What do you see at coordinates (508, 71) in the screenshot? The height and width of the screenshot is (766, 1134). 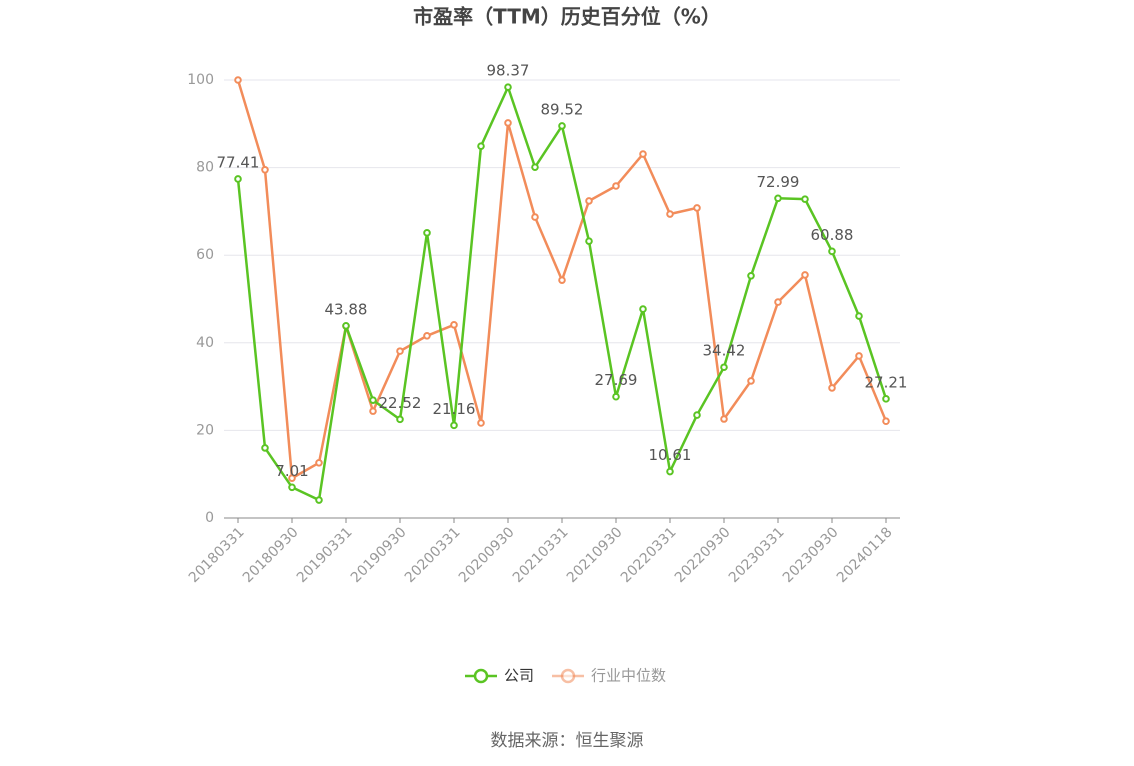 I see `data-label: 98.37` at bounding box center [508, 71].